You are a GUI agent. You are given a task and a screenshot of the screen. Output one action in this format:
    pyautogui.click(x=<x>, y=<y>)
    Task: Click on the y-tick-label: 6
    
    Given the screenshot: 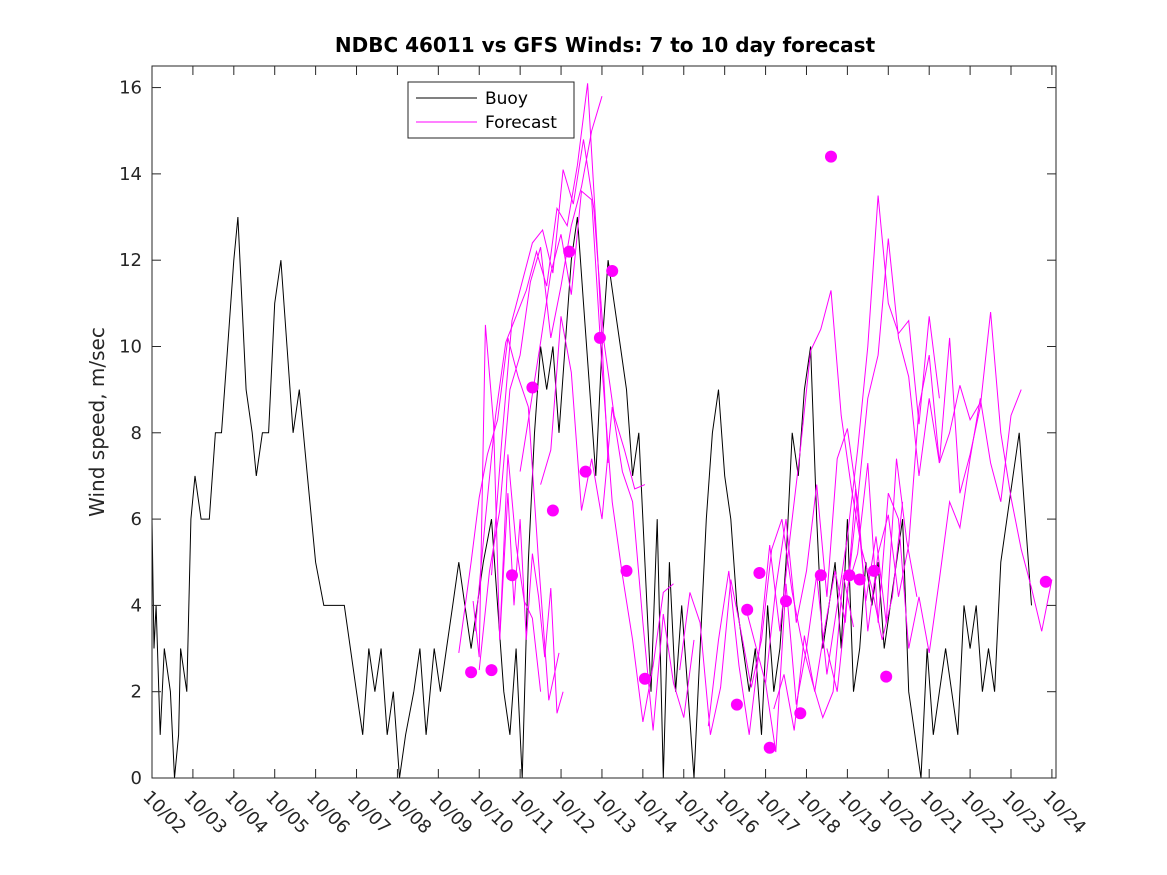 What is the action you would take?
    pyautogui.click(x=136, y=519)
    